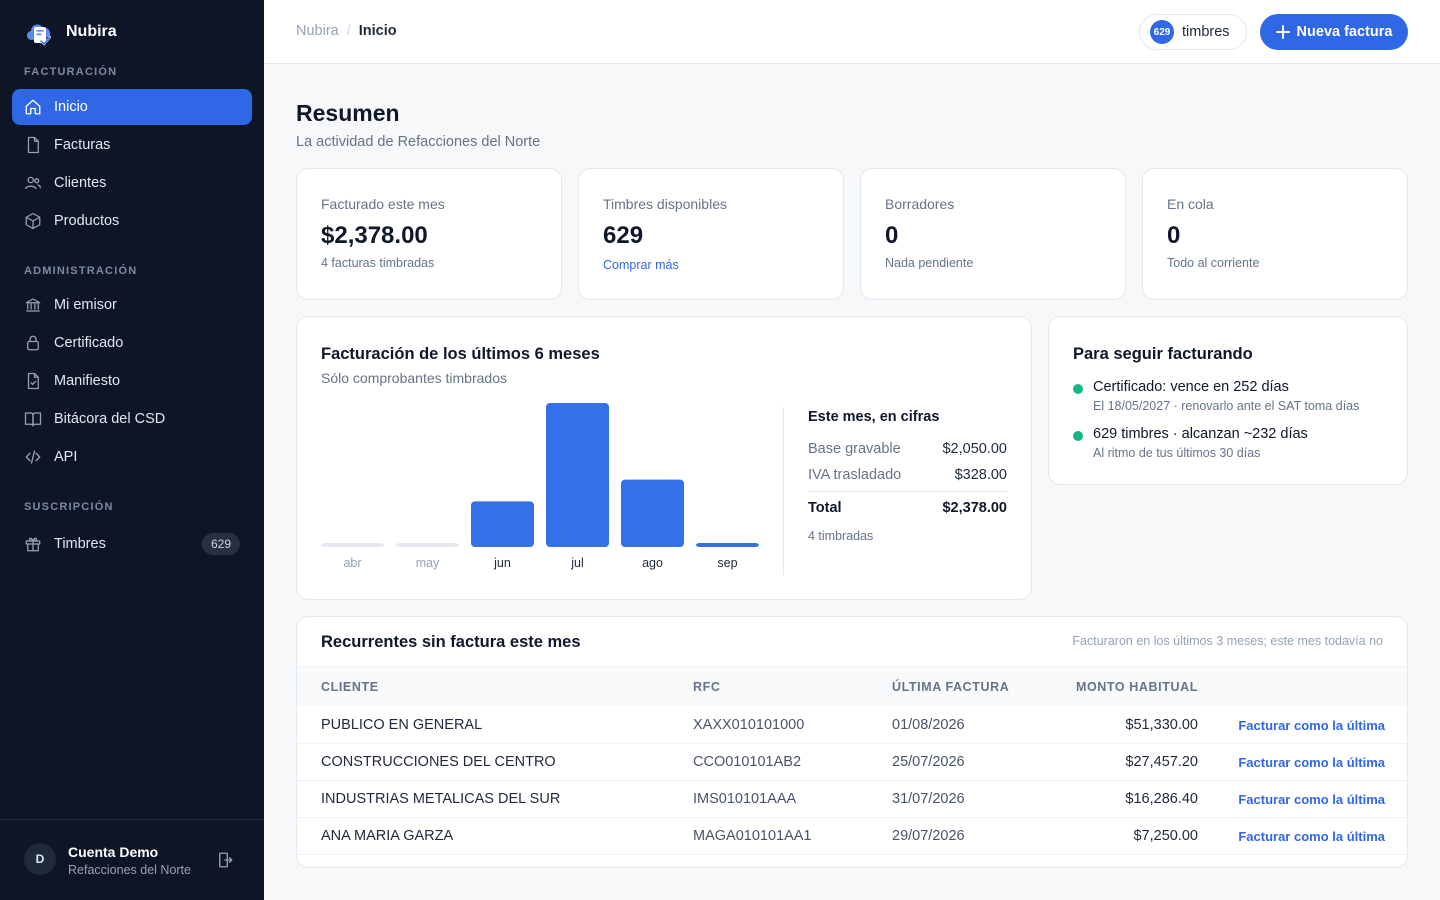 This screenshot has height=900, width=1440. I want to click on sidebar-item-certificado: Certificado, so click(132, 343).